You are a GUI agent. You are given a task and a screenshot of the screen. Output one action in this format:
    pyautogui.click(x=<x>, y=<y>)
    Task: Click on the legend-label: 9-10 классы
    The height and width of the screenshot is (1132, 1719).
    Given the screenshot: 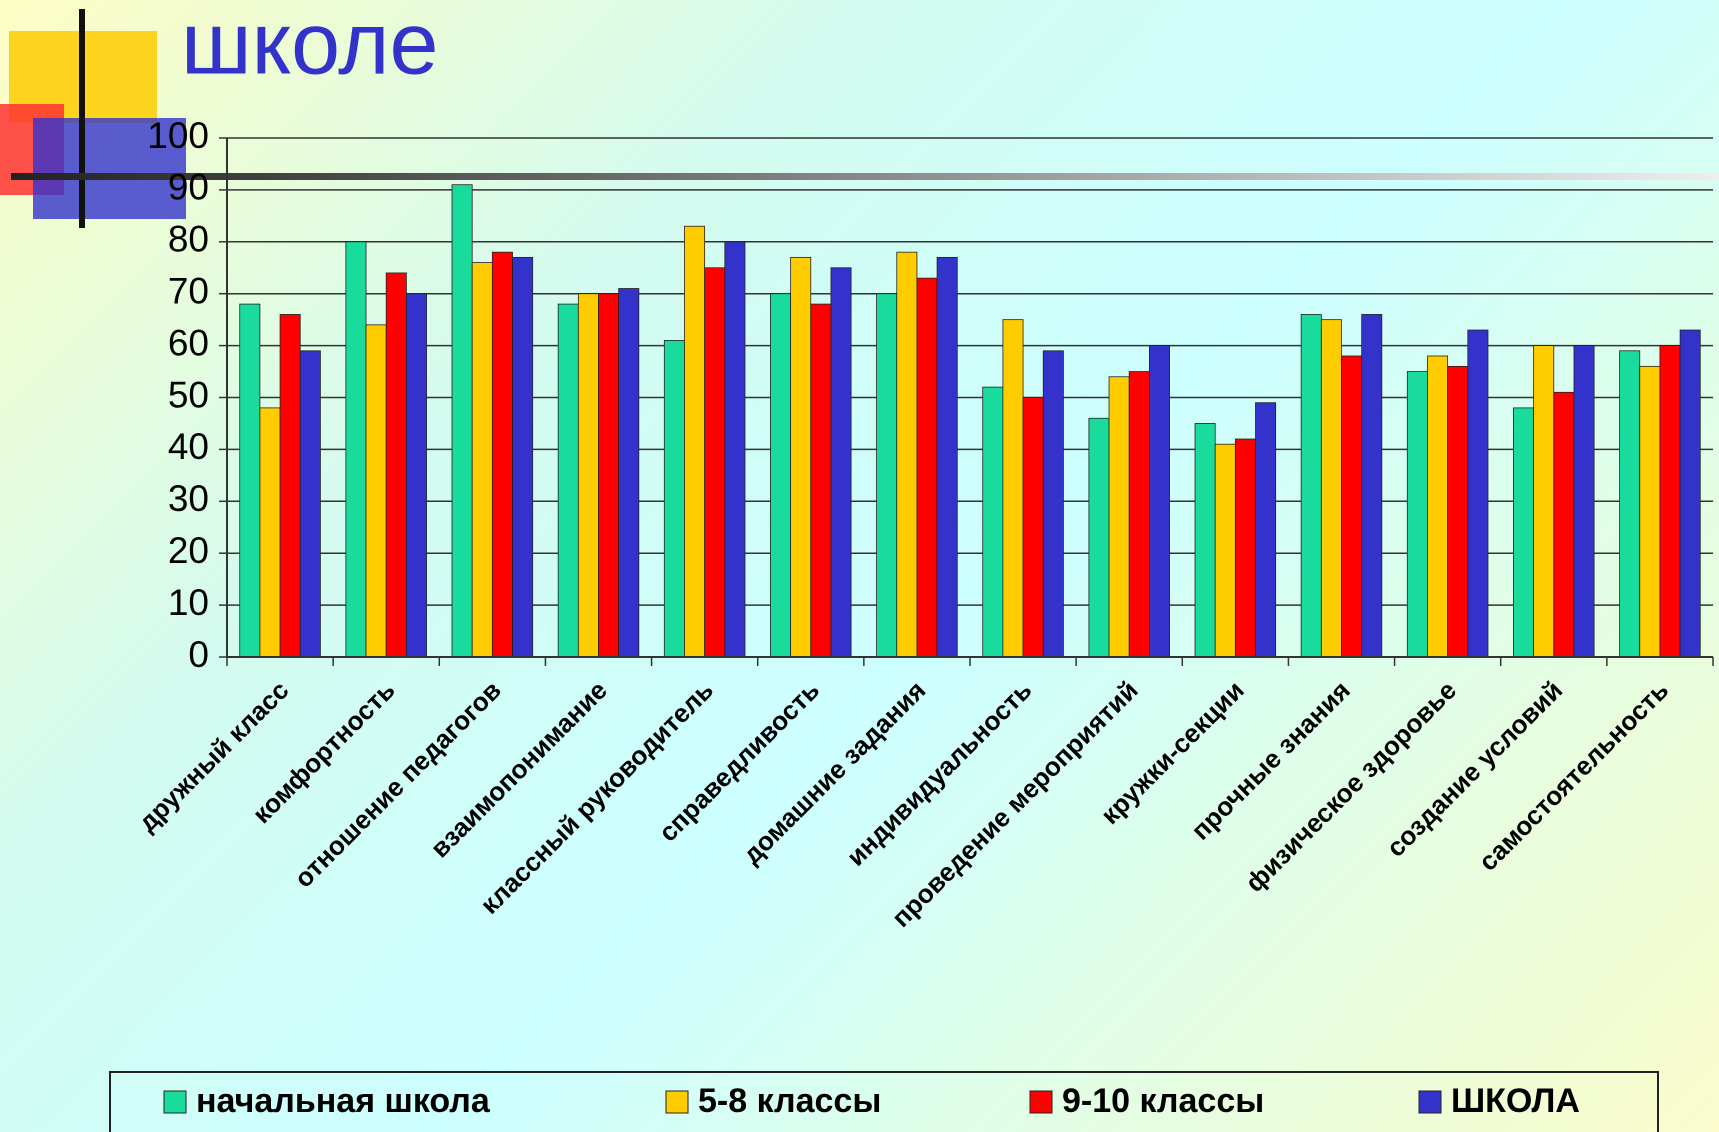 What is the action you would take?
    pyautogui.click(x=1163, y=1101)
    